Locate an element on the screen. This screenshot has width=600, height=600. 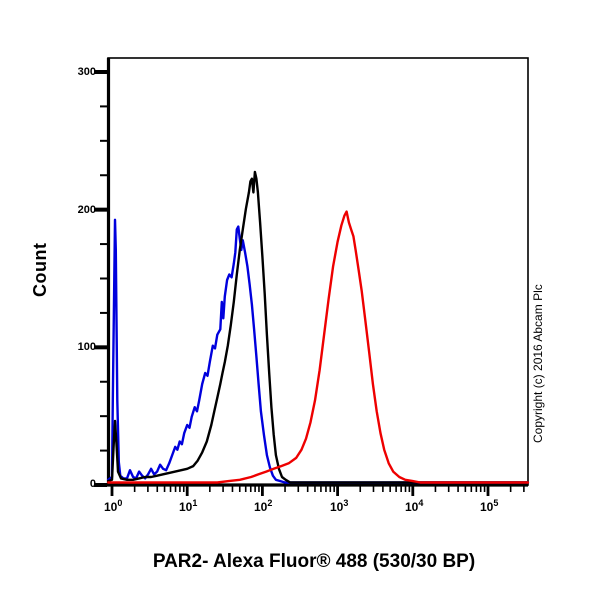
y-tick-label-300: 300 is located at coordinates (86, 72).